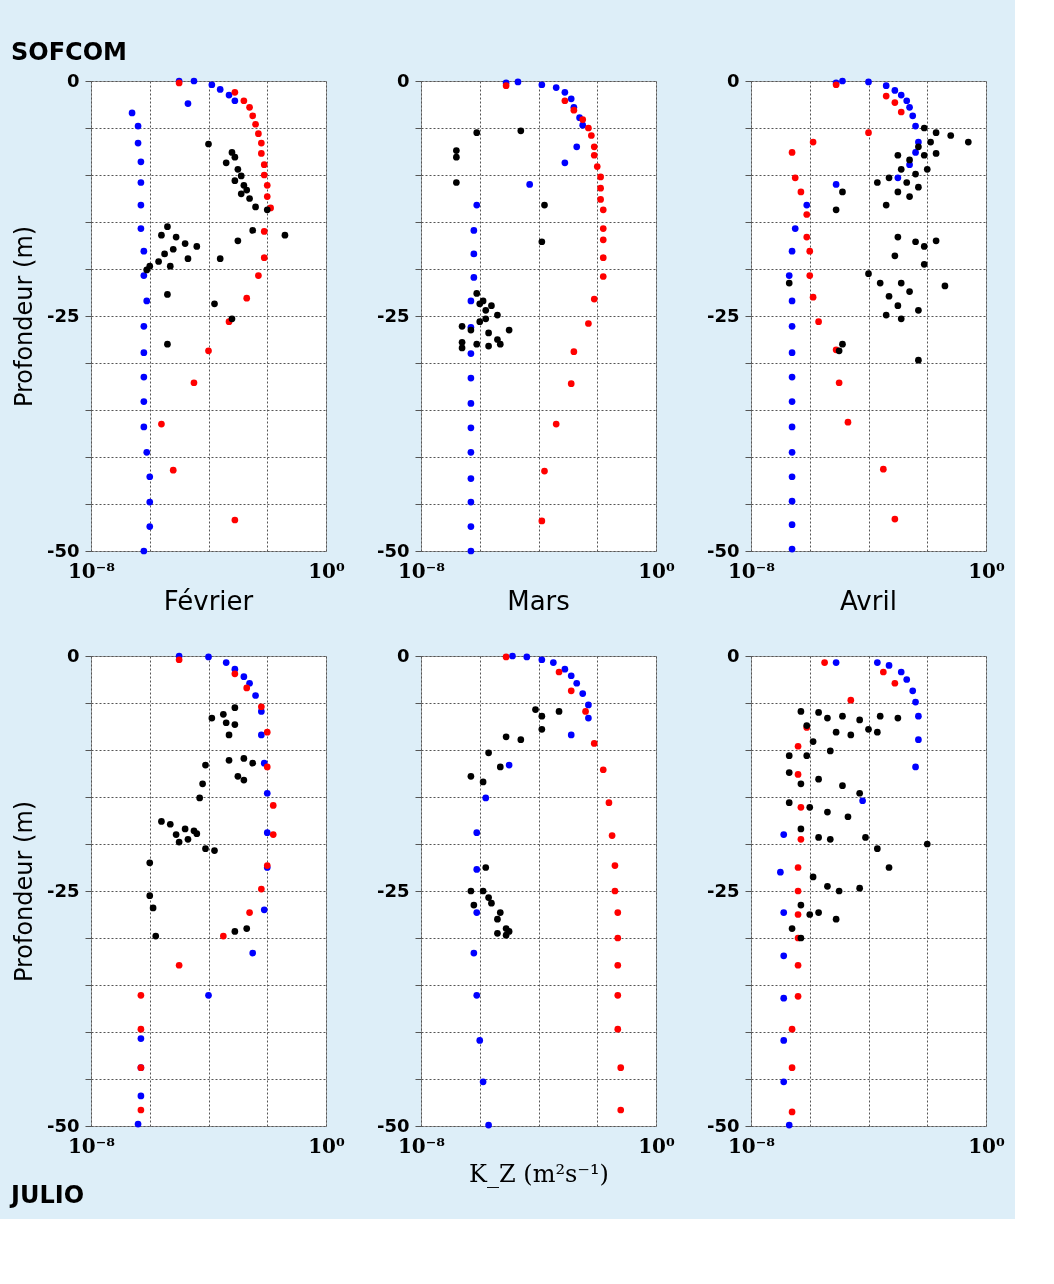 Image resolution: width=1054 pixels, height=1284 pixels. What do you see at coordinates (538, 601) in the screenshot?
I see `text: Mars` at bounding box center [538, 601].